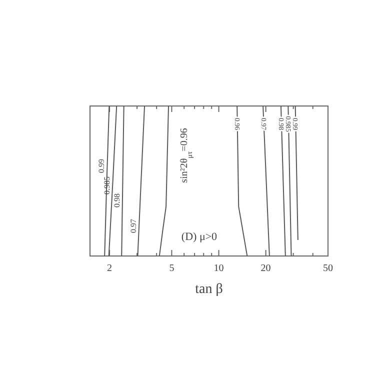  Describe the element at coordinates (199, 237) in the screenshot. I see `annotation: (D) μ>0` at that location.